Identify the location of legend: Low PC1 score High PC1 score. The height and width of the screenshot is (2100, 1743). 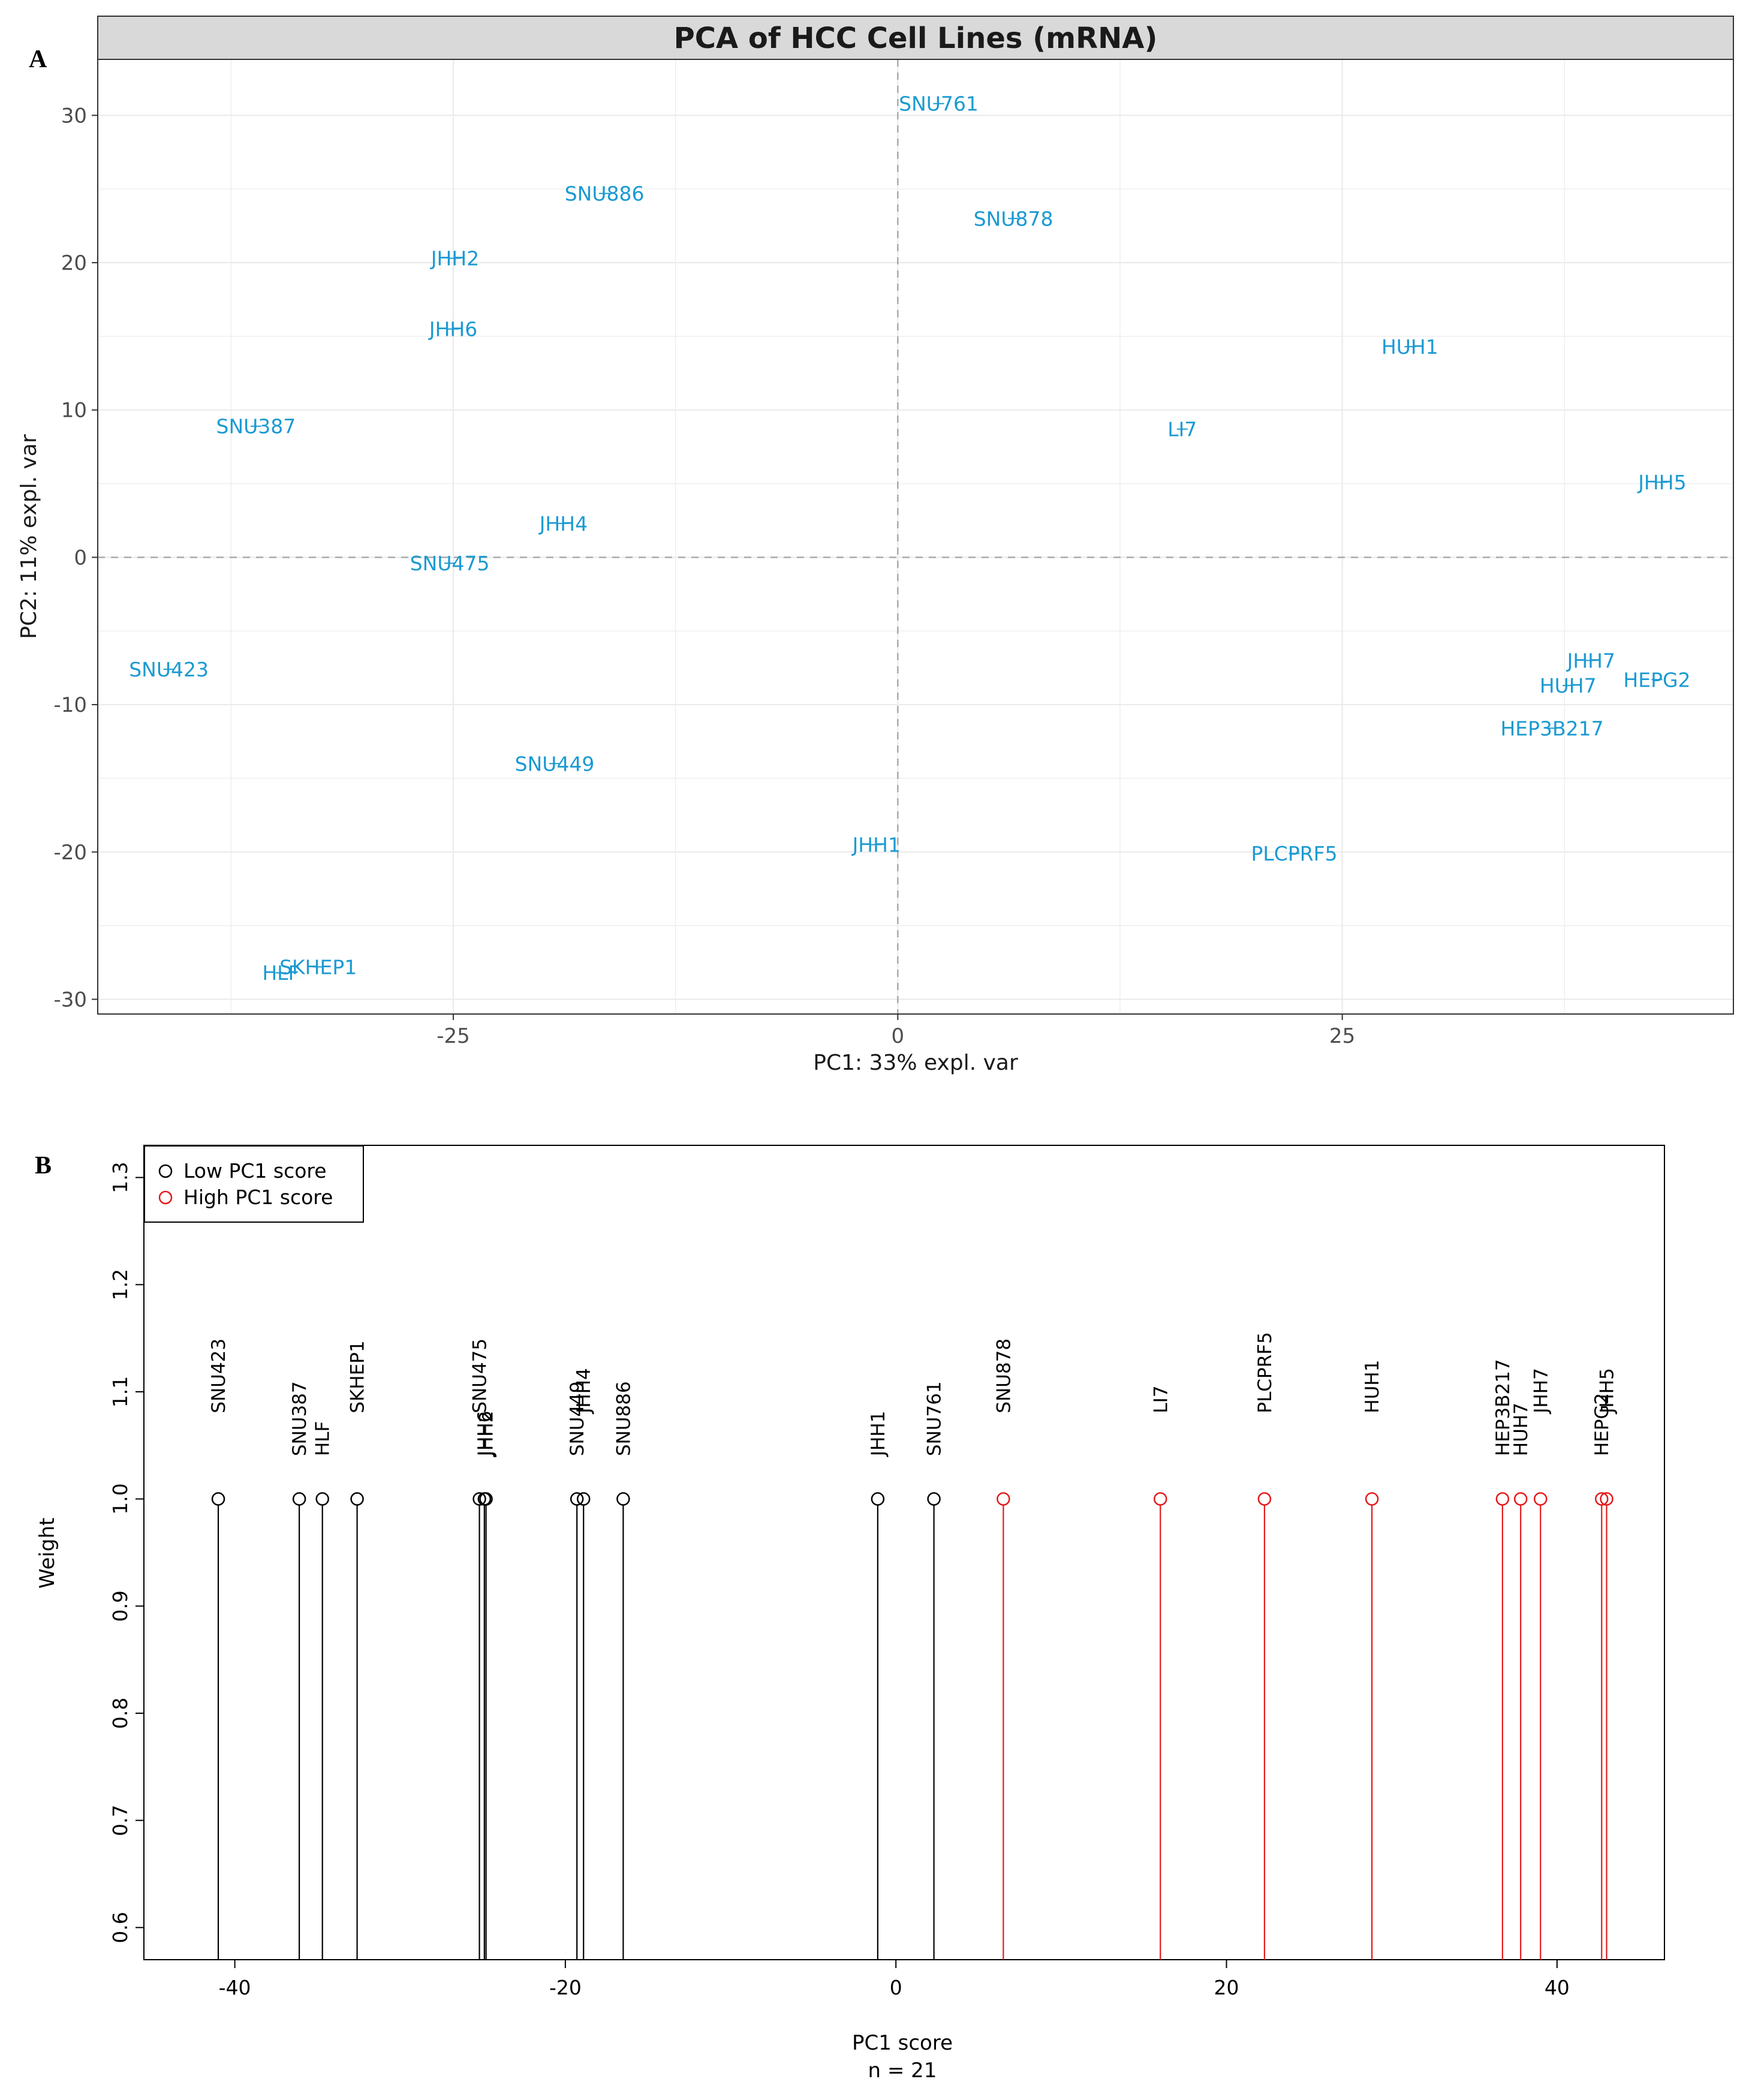
(254, 1184).